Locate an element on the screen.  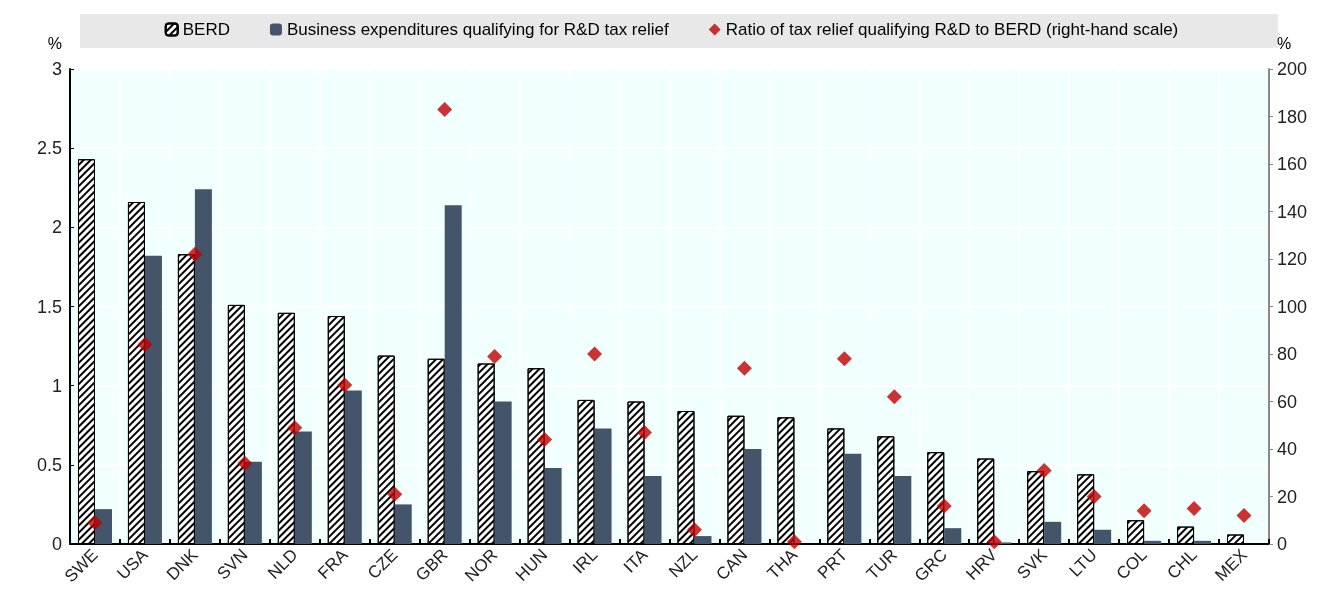
y2-tick-label: 140 is located at coordinates (1292, 211).